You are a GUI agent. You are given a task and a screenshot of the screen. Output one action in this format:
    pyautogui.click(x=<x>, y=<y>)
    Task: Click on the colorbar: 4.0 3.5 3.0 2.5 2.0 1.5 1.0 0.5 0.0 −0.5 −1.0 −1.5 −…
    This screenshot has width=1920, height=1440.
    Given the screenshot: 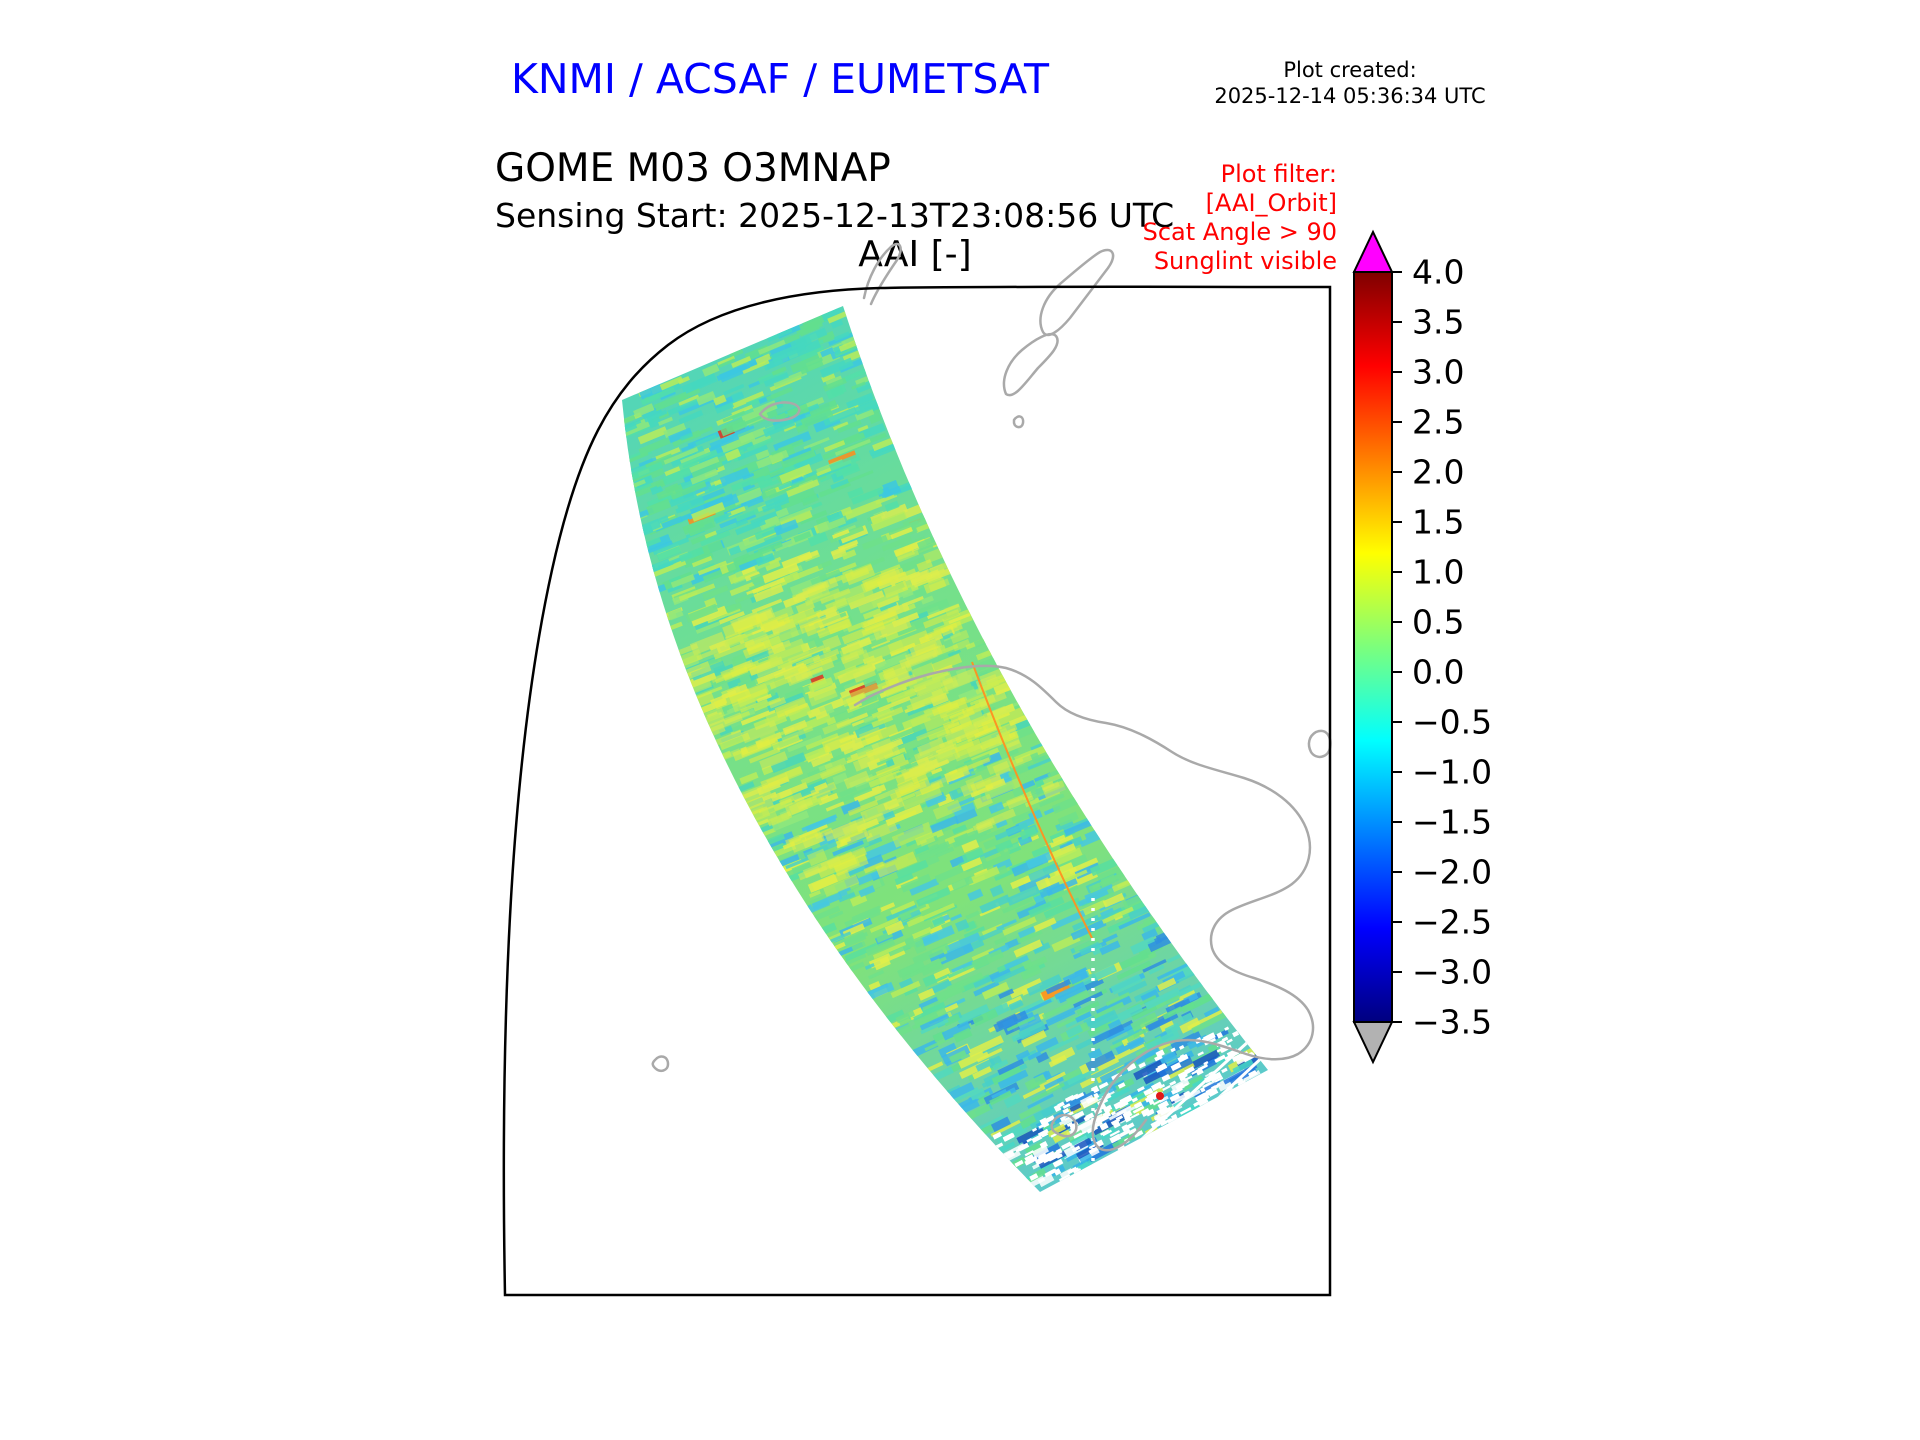 What is the action you would take?
    pyautogui.click(x=1422, y=647)
    